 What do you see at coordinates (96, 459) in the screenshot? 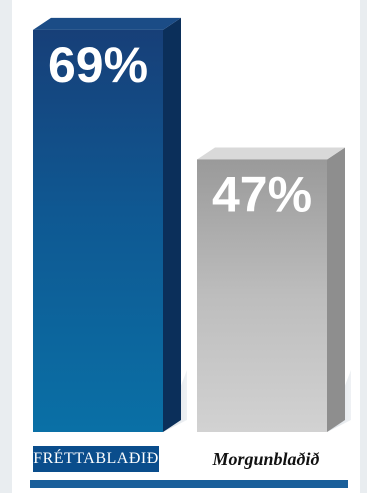
I see `category-label-frettabladid: FRÉTTABLAÐIÐ` at bounding box center [96, 459].